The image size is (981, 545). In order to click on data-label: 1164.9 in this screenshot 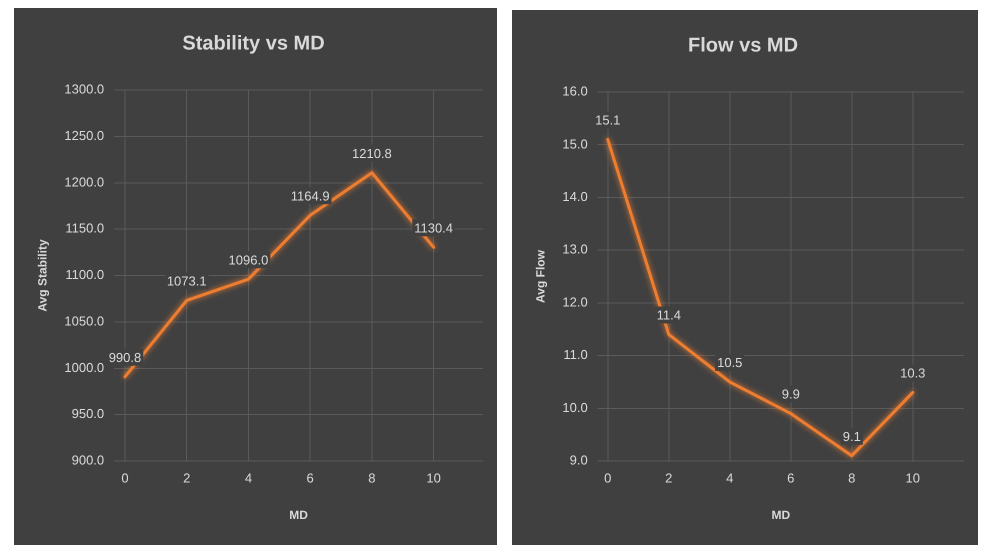, I will do `click(310, 196)`.